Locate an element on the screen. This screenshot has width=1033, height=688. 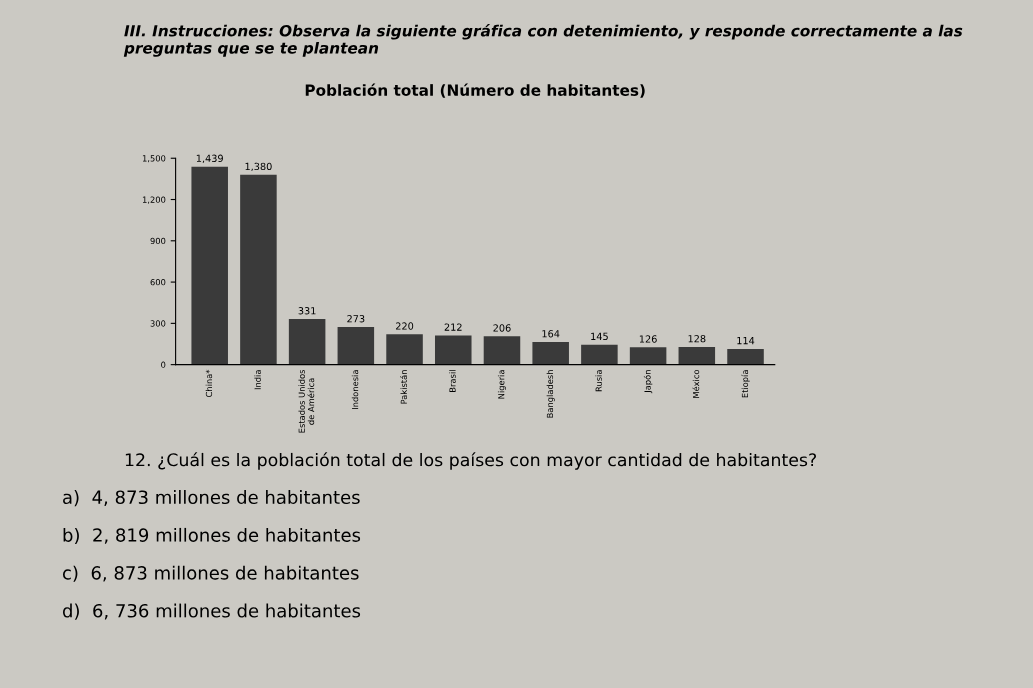
text: d) 6, 736 millones de habitantes is located at coordinates (211, 611).